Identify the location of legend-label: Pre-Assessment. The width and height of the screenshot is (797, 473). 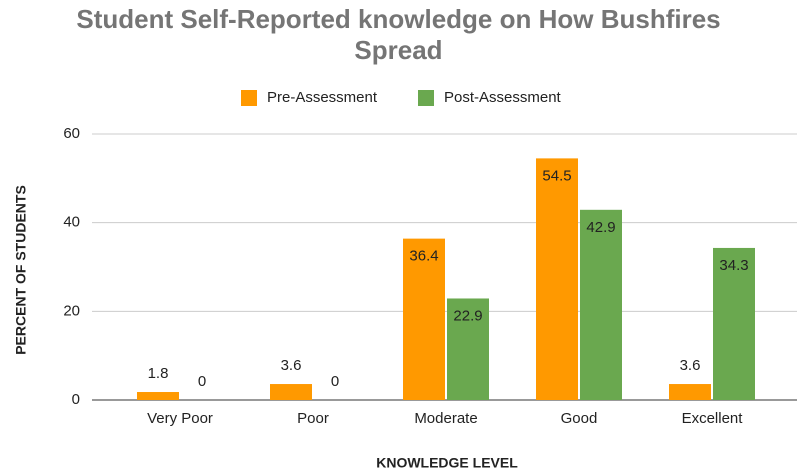
(322, 97).